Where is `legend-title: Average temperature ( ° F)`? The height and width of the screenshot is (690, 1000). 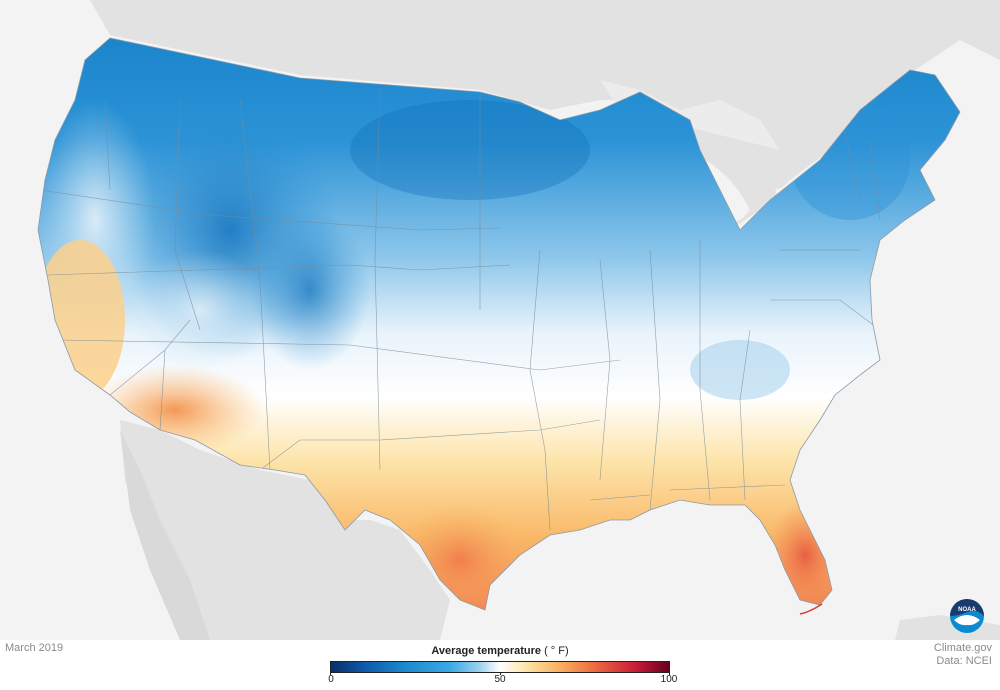 legend-title: Average temperature ( ° F) is located at coordinates (500, 651).